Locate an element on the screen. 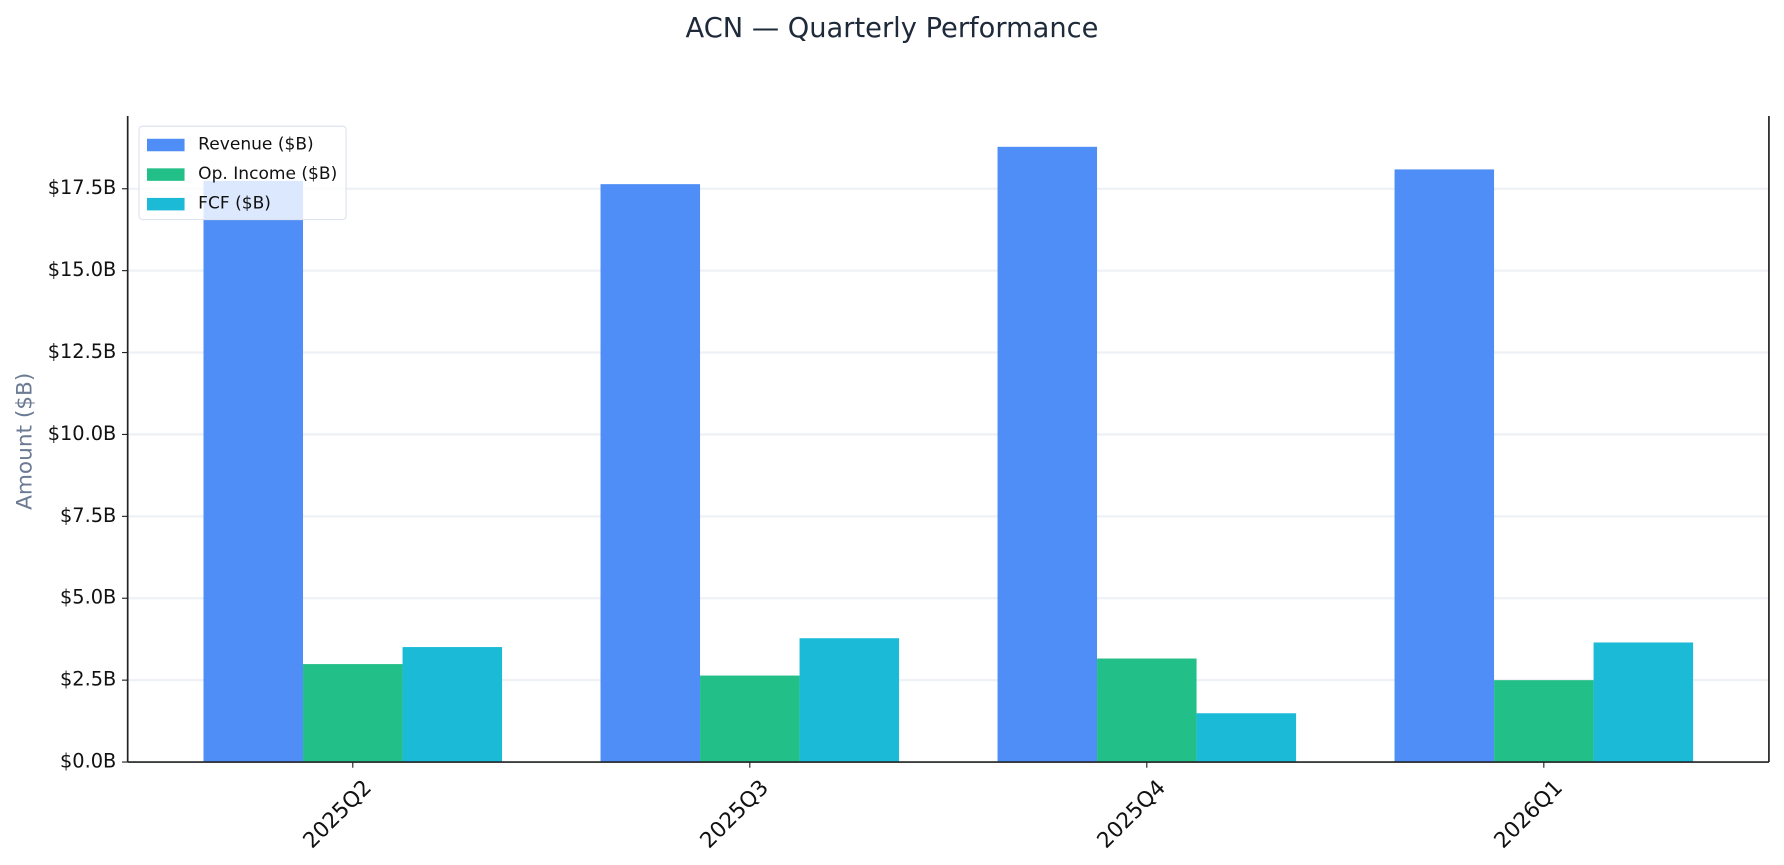 Image resolution: width=1784 pixels, height=865 pixels. y-tick-label: $0.0B is located at coordinates (88, 761).